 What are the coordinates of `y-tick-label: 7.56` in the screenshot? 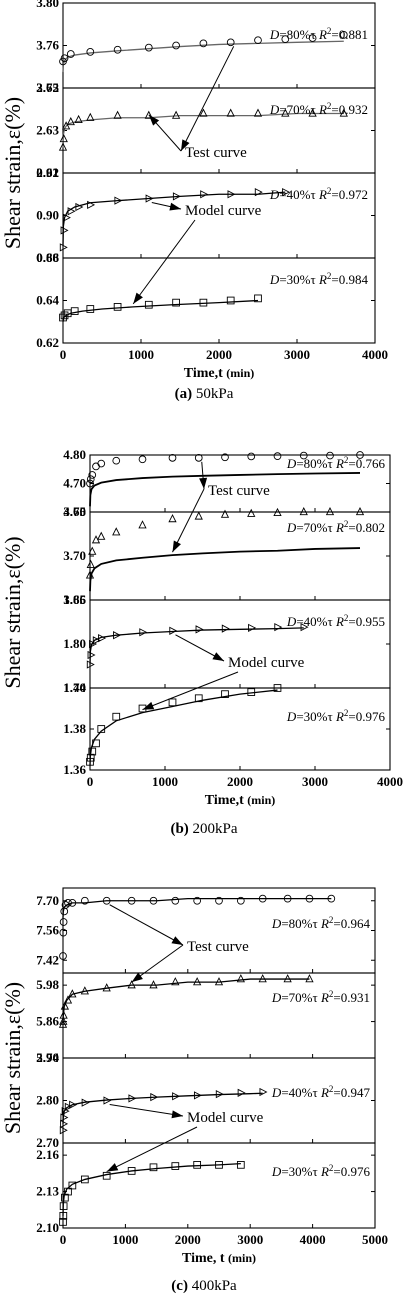 It's located at (47, 930).